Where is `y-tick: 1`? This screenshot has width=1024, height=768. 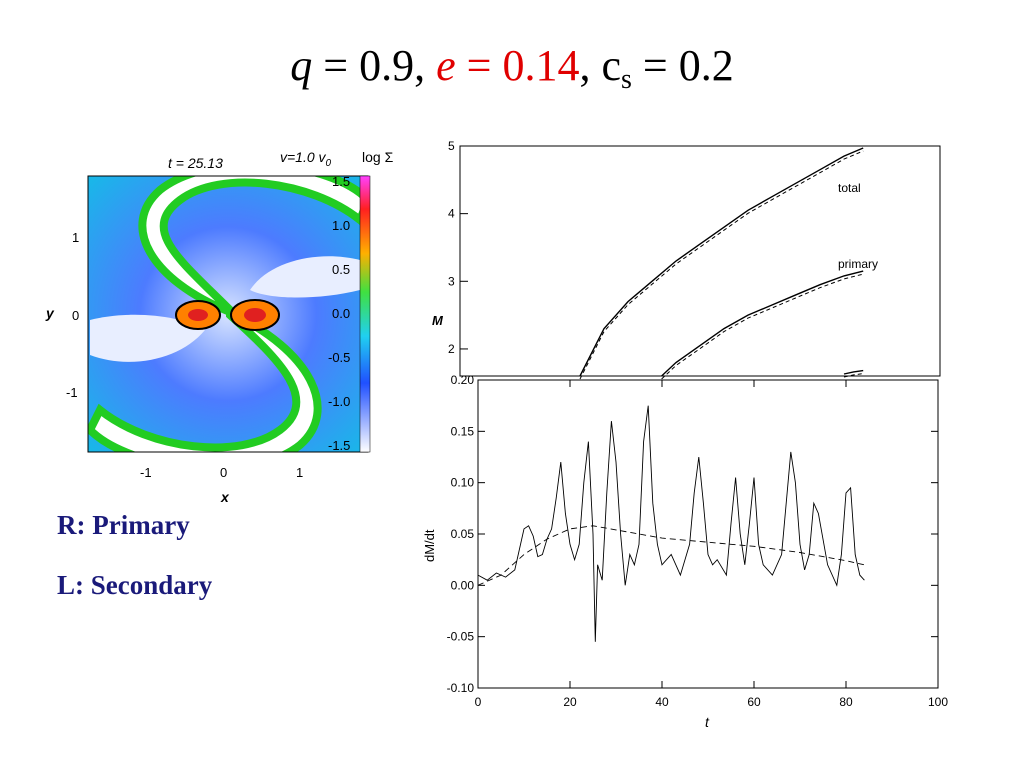
y-tick: 1 is located at coordinates (75, 237).